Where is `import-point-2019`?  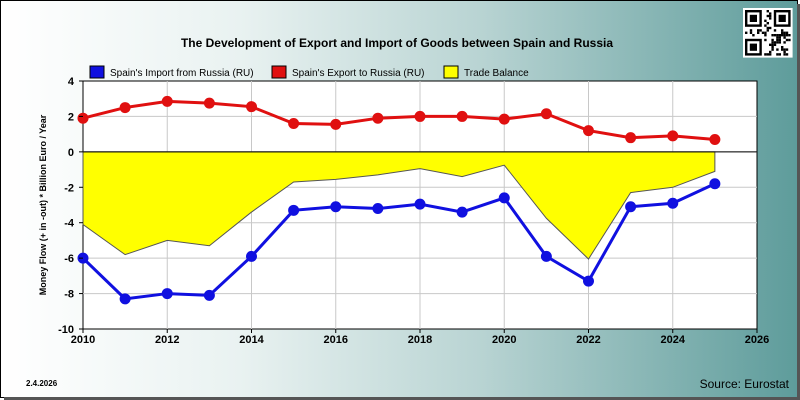 import-point-2019 is located at coordinates (462, 212).